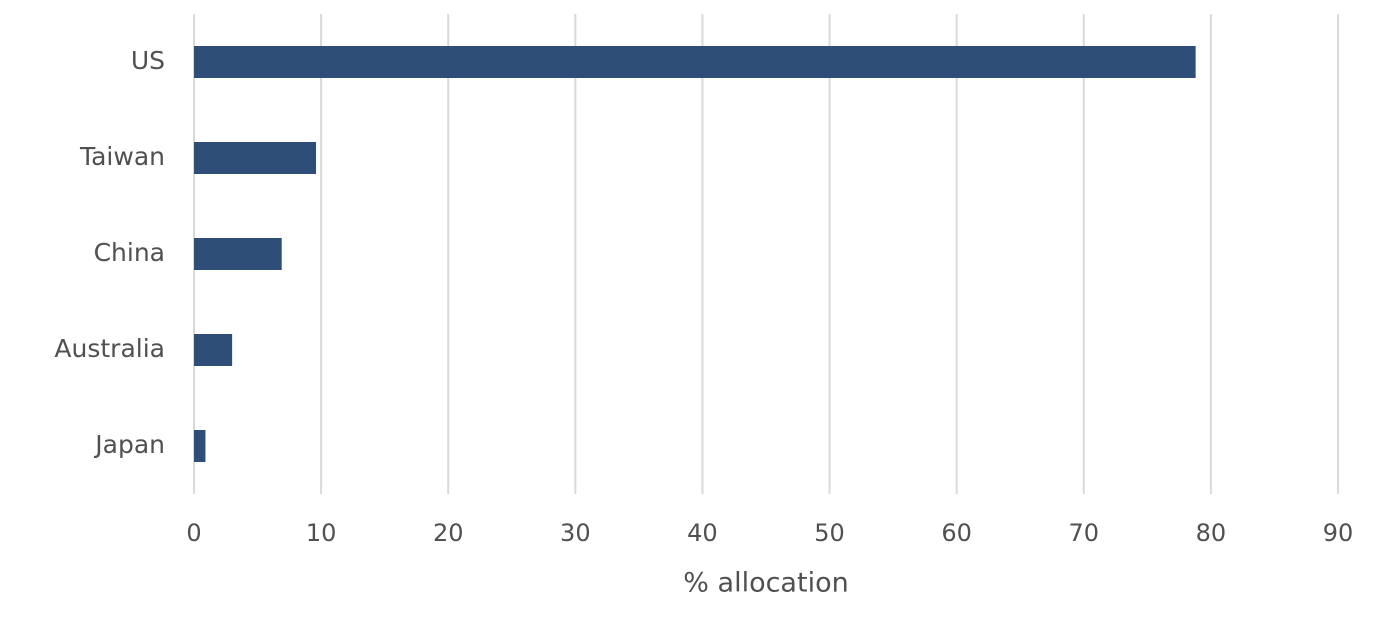  Describe the element at coordinates (1211, 533) in the screenshot. I see `x-tick-label: 80` at that location.